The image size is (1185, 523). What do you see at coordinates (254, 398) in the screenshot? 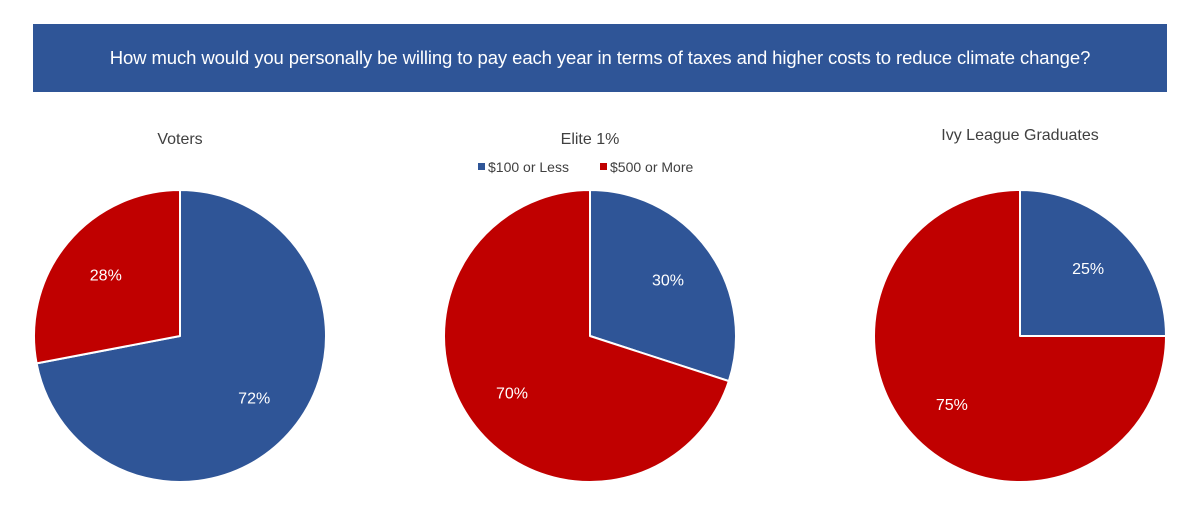
I see `slice-data-label: 72%` at bounding box center [254, 398].